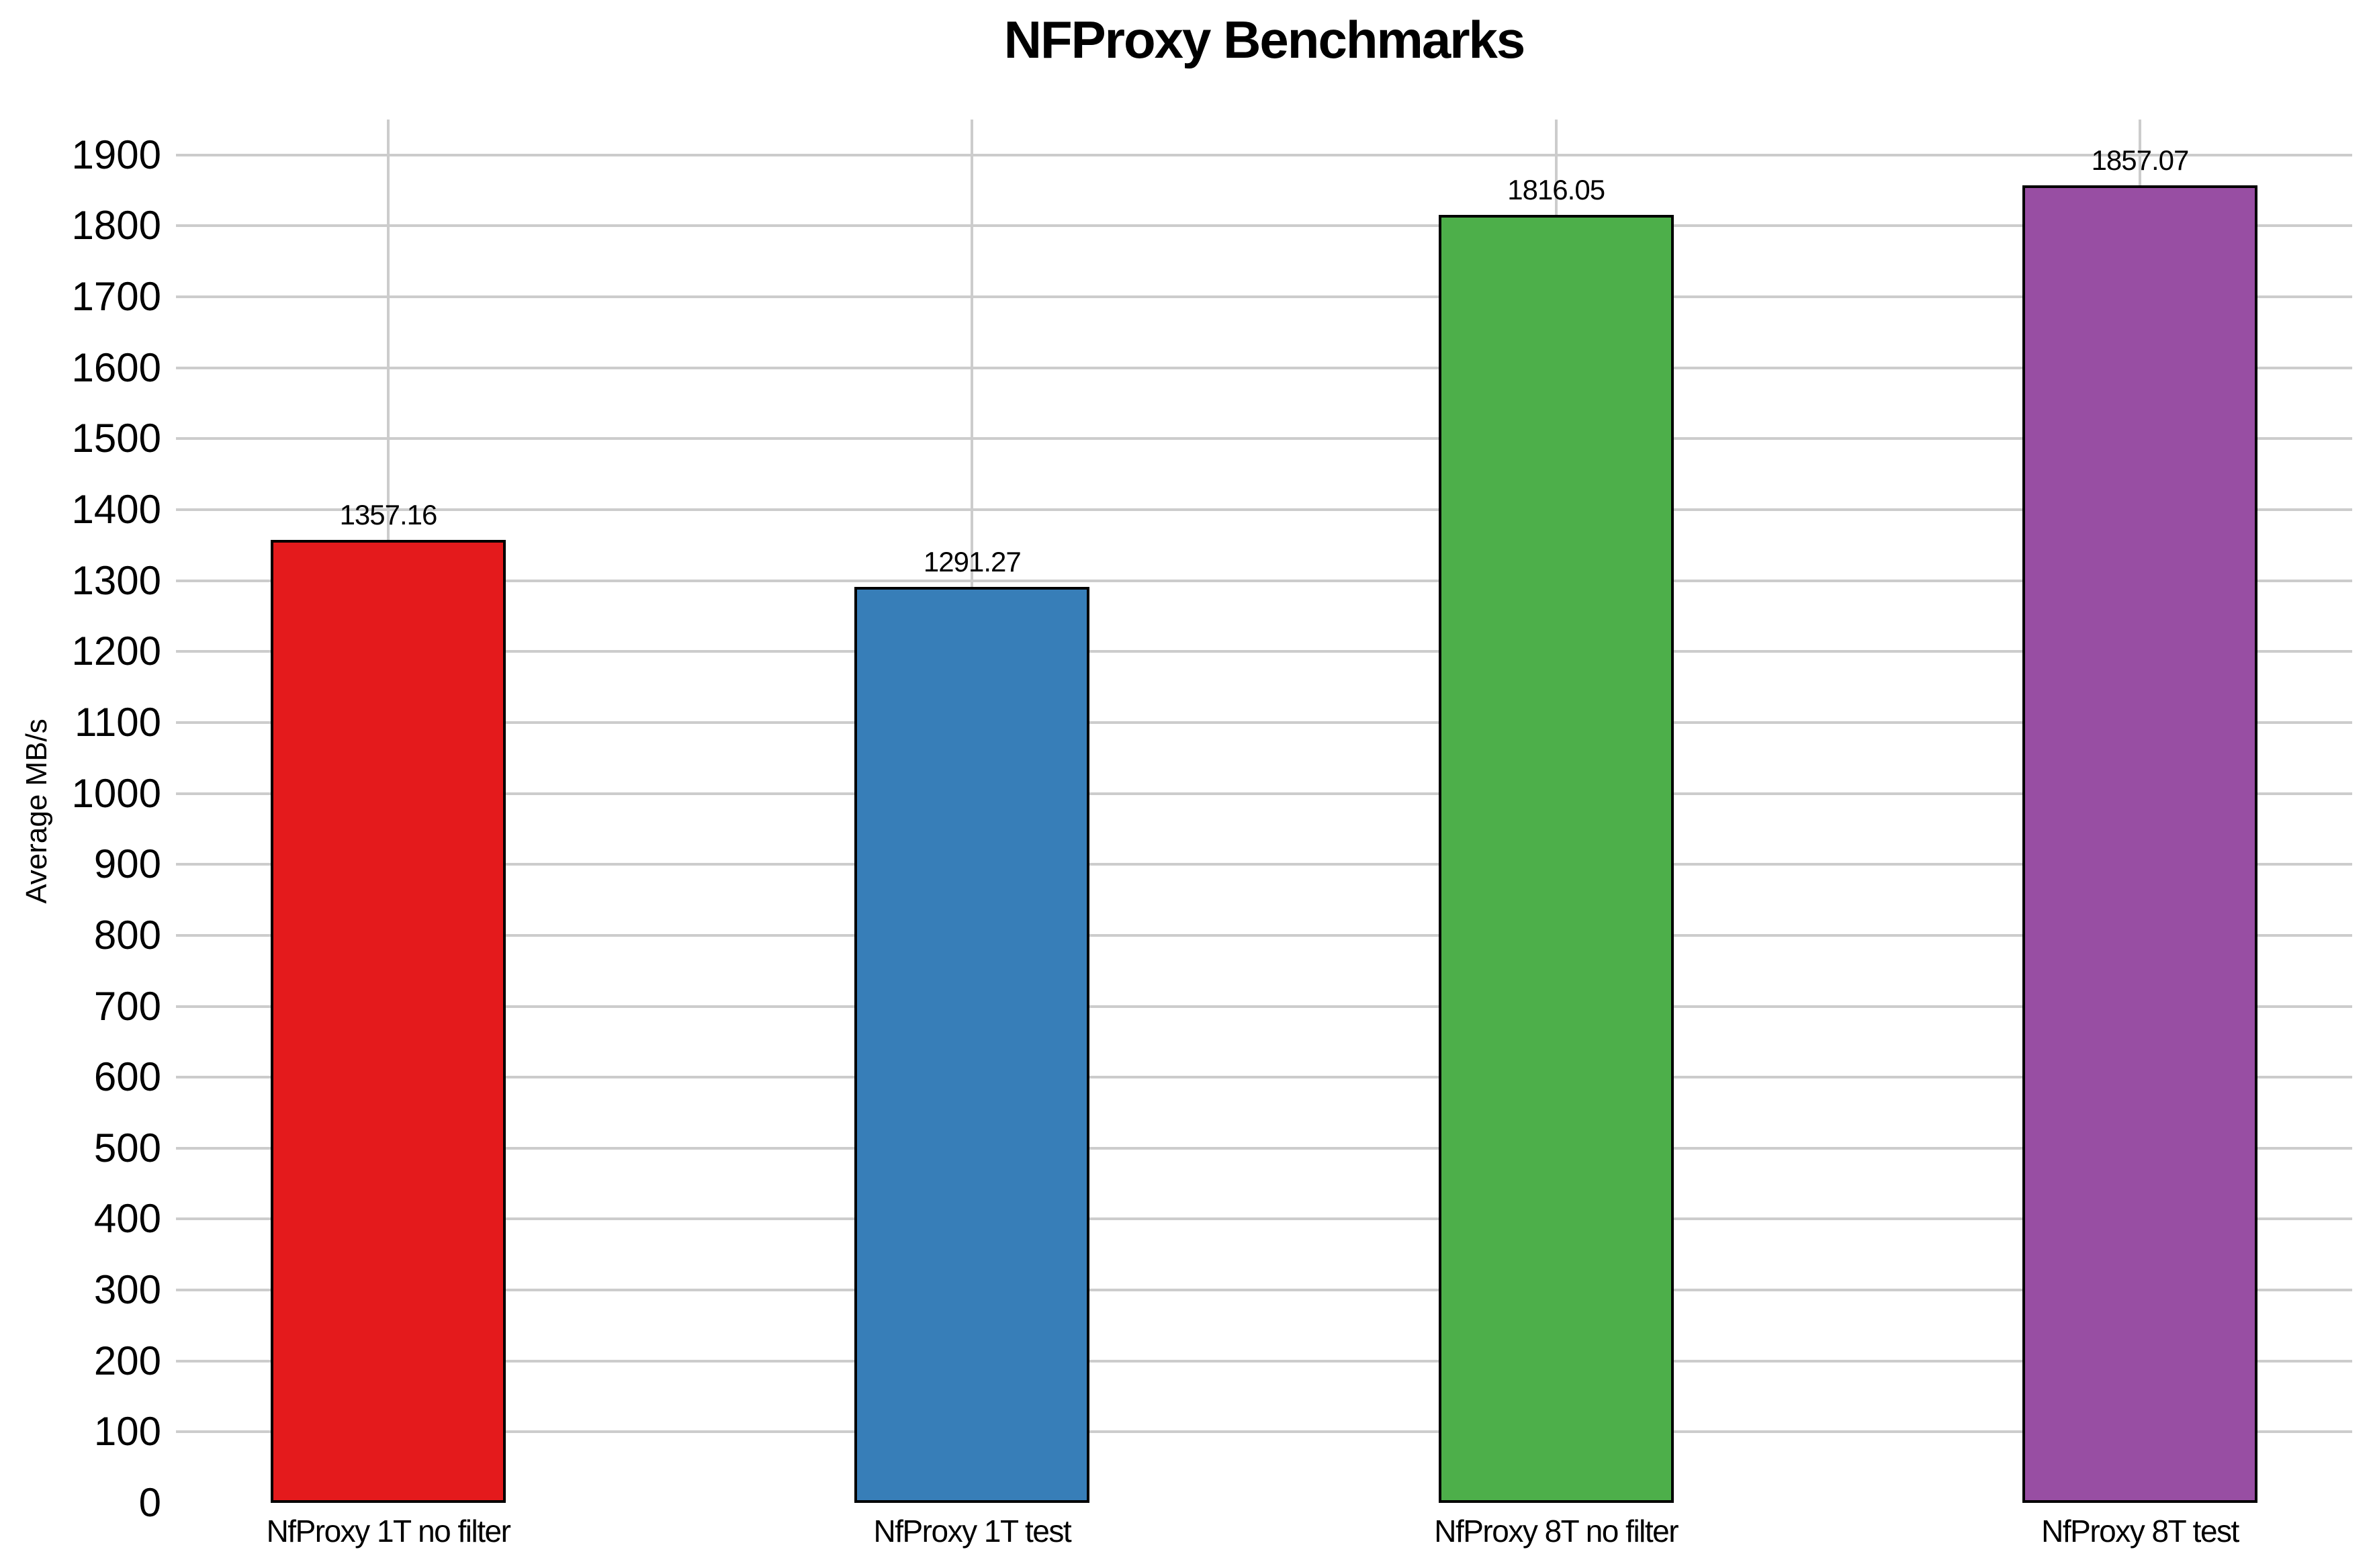 This screenshot has width=2373, height=1568. What do you see at coordinates (127, 1077) in the screenshot?
I see `y-tick-label: 600` at bounding box center [127, 1077].